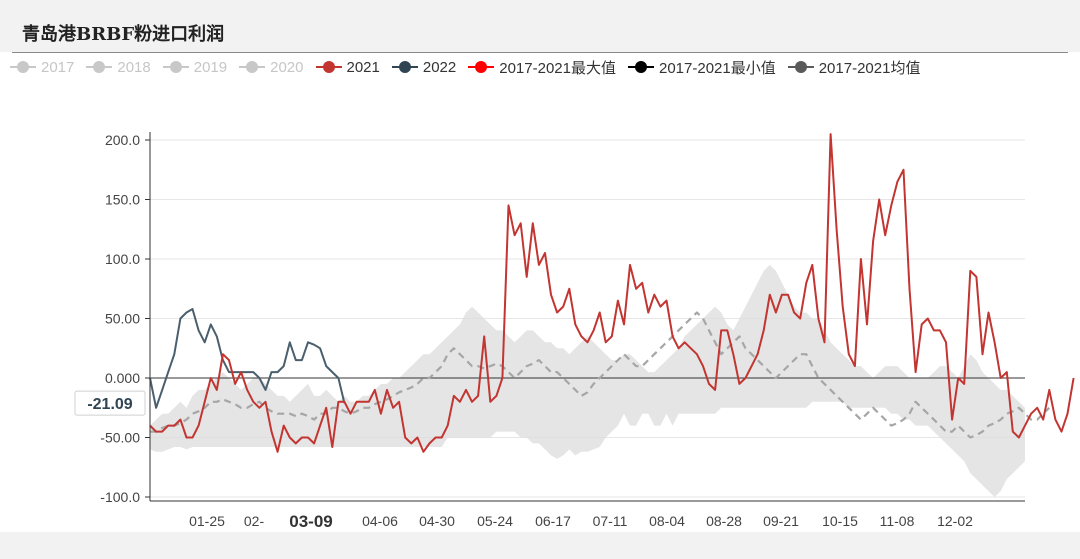 This screenshot has height=559, width=1080. Describe the element at coordinates (380, 521) in the screenshot. I see `x-tick-label: 04-06` at that location.